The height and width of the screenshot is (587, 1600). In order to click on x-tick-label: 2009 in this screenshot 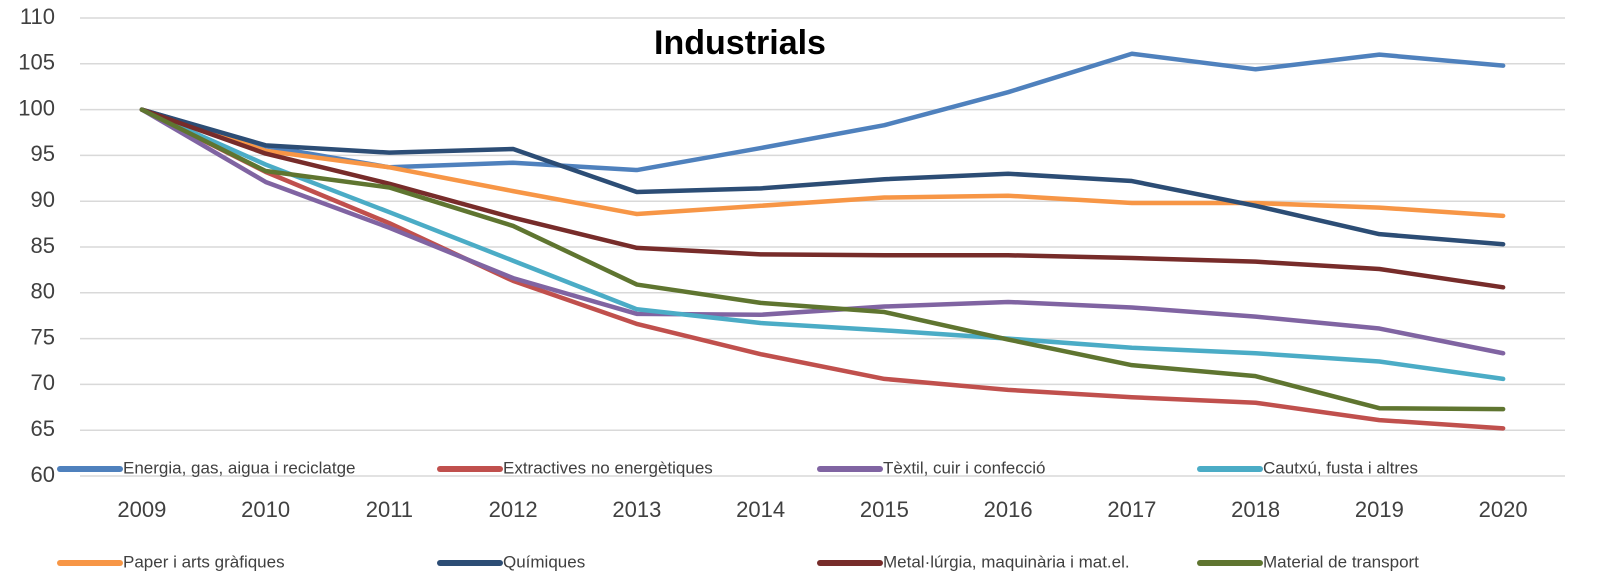, I will do `click(141, 509)`.